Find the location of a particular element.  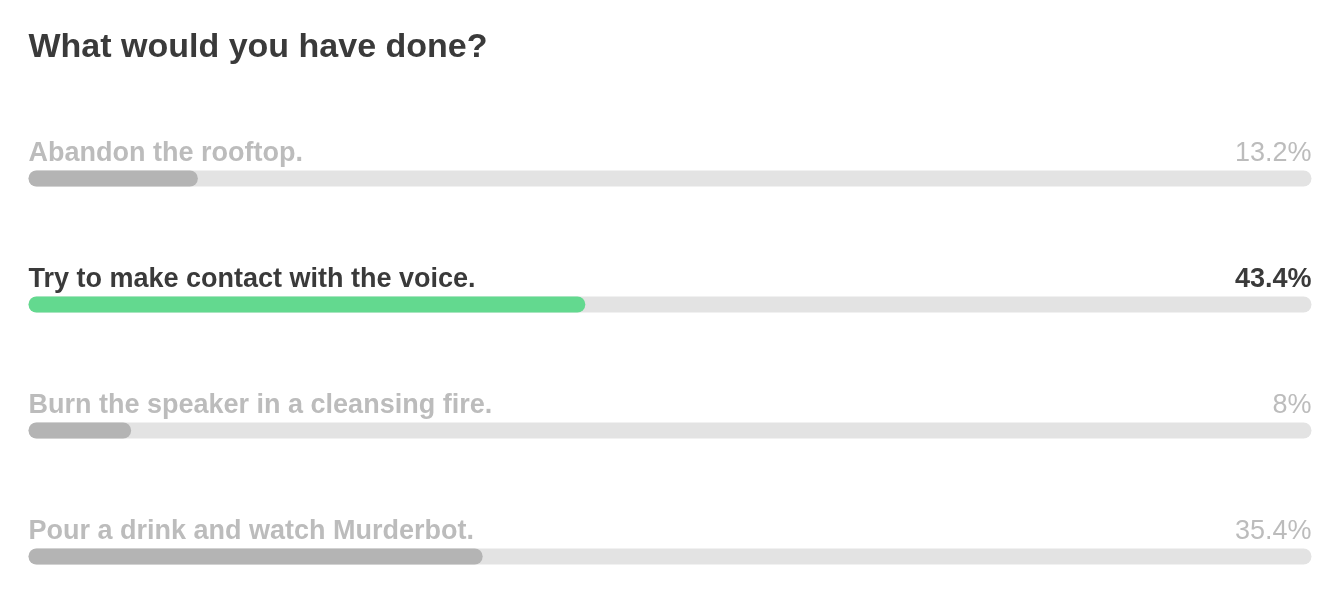

chart-title: What would you have done? is located at coordinates (258, 44).